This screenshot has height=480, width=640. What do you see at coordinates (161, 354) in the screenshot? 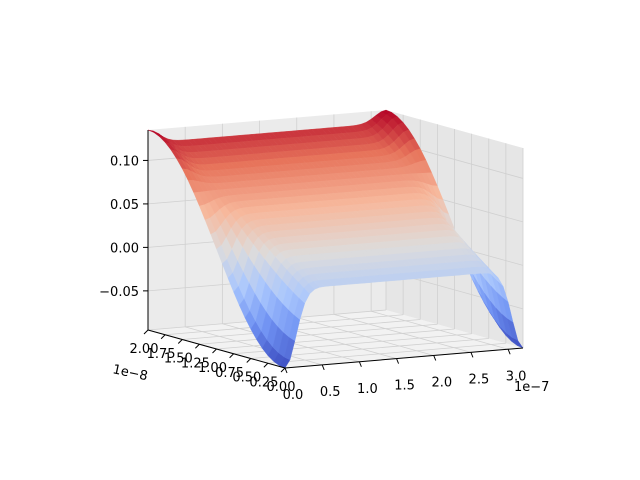
I see `y-tick-label: 1.75` at bounding box center [161, 354].